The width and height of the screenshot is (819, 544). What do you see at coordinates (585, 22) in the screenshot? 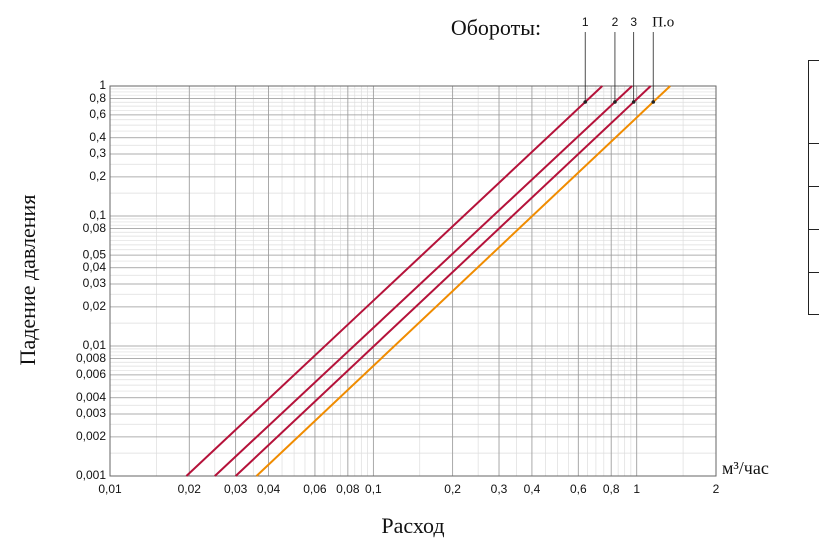
I see `legend-label: 1` at bounding box center [585, 22].